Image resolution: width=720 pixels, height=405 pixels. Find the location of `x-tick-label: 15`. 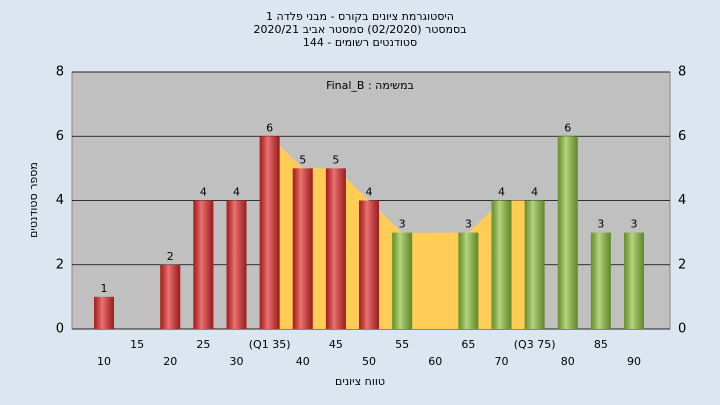

x-tick-label: 15 is located at coordinates (137, 344).